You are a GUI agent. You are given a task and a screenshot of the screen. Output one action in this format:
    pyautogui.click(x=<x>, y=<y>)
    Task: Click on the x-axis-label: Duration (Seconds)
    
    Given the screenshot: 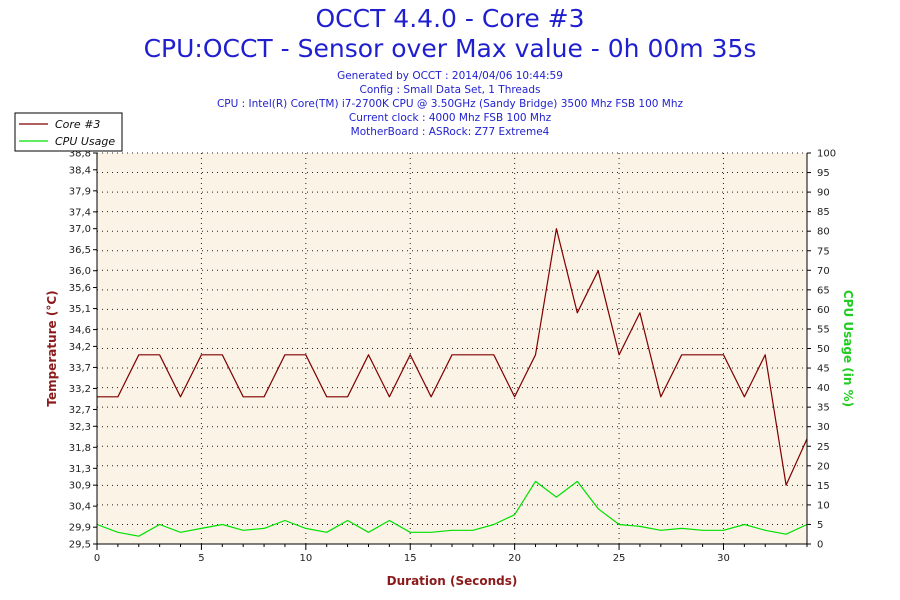 What is the action you would take?
    pyautogui.click(x=452, y=581)
    